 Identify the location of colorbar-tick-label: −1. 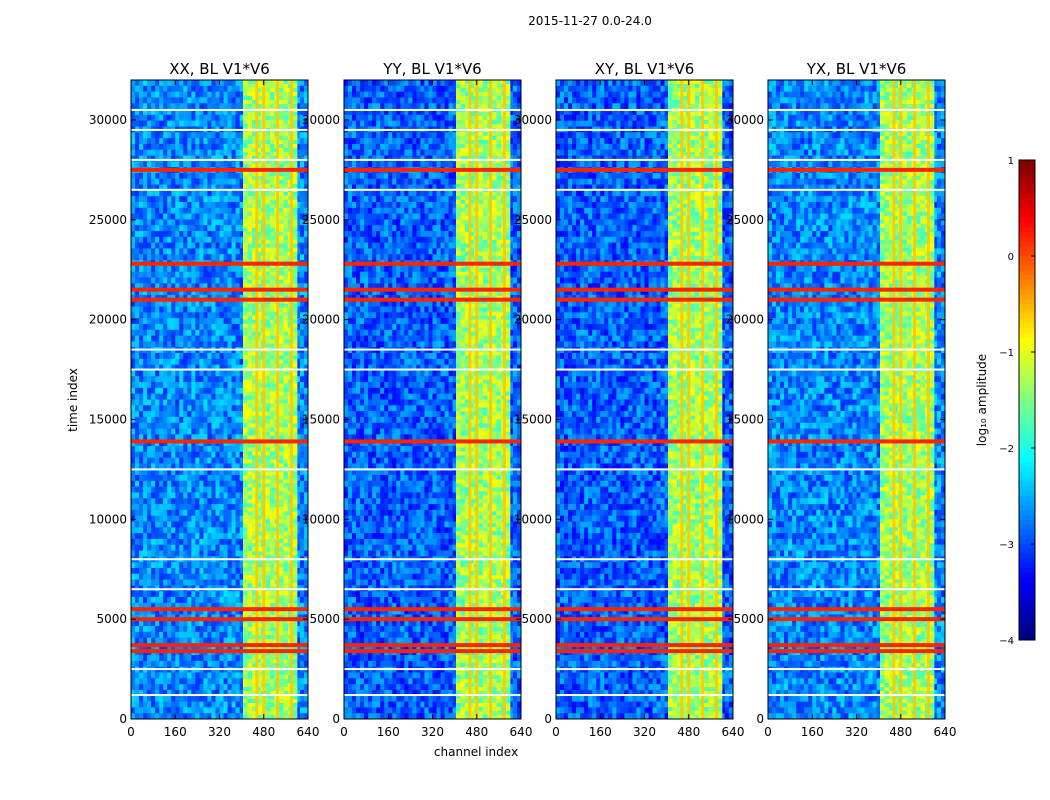
(1006, 353).